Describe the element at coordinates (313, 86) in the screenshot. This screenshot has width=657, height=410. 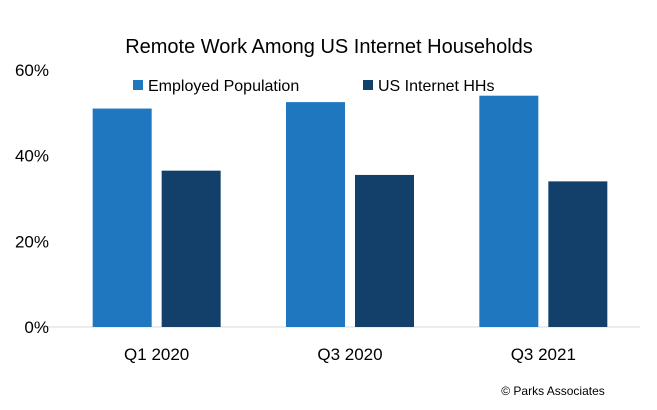
I see `legend: Employed Population US Internet HHs` at that location.